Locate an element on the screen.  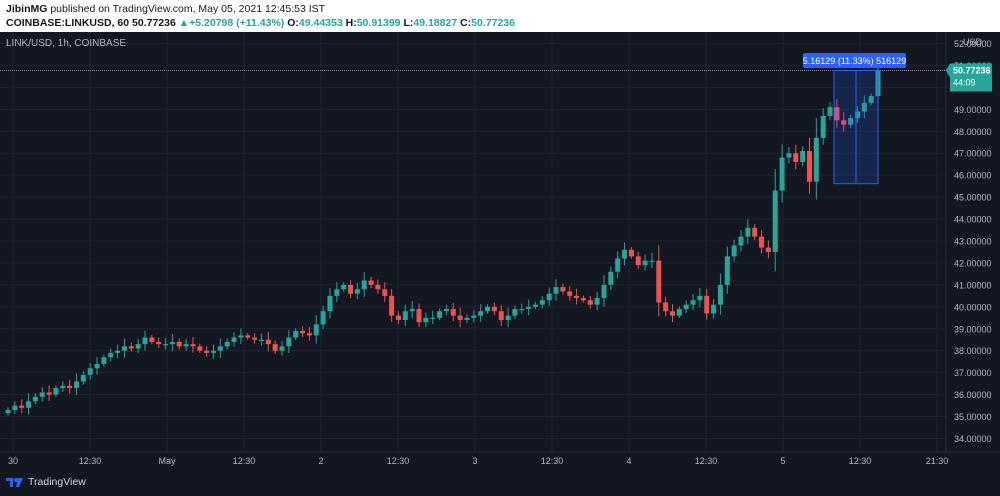
measure-tool: 5.16129 (11.33%) 516129 is located at coordinates (854, 119).